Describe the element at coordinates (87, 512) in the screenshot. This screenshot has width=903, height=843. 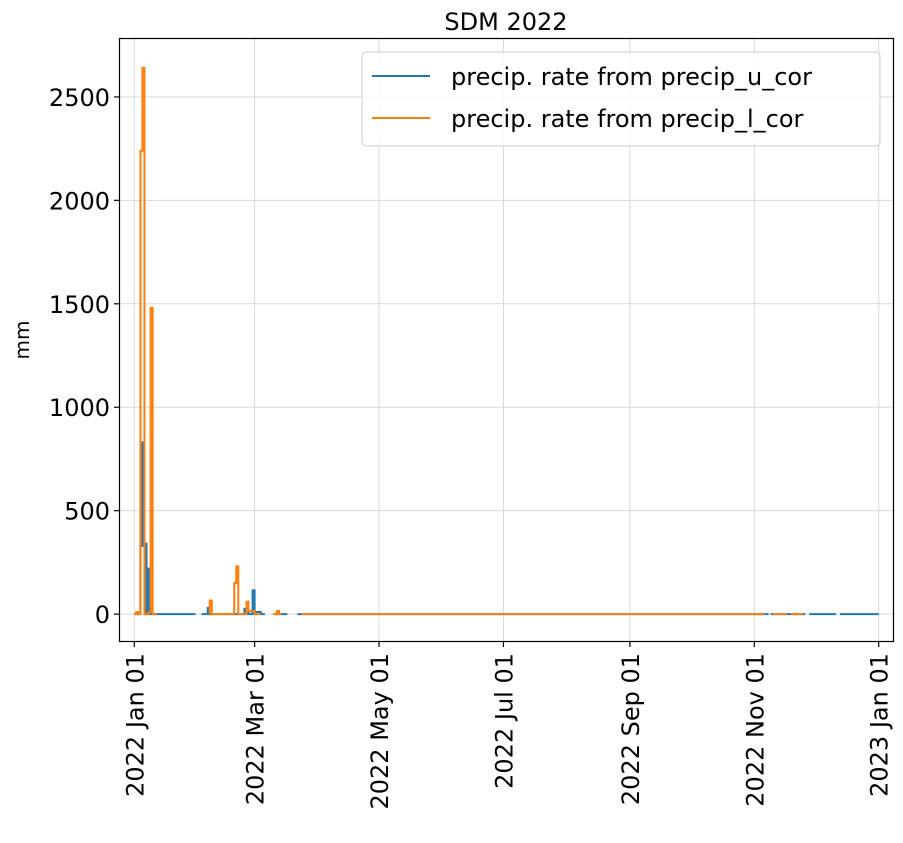
I see `y-tick-label: 500` at that location.